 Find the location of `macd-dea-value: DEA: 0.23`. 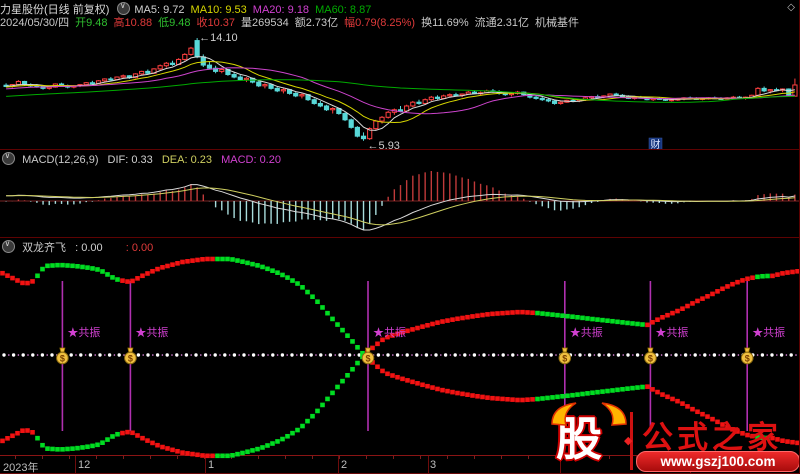

macd-dea-value: DEA: 0.23 is located at coordinates (186, 160).